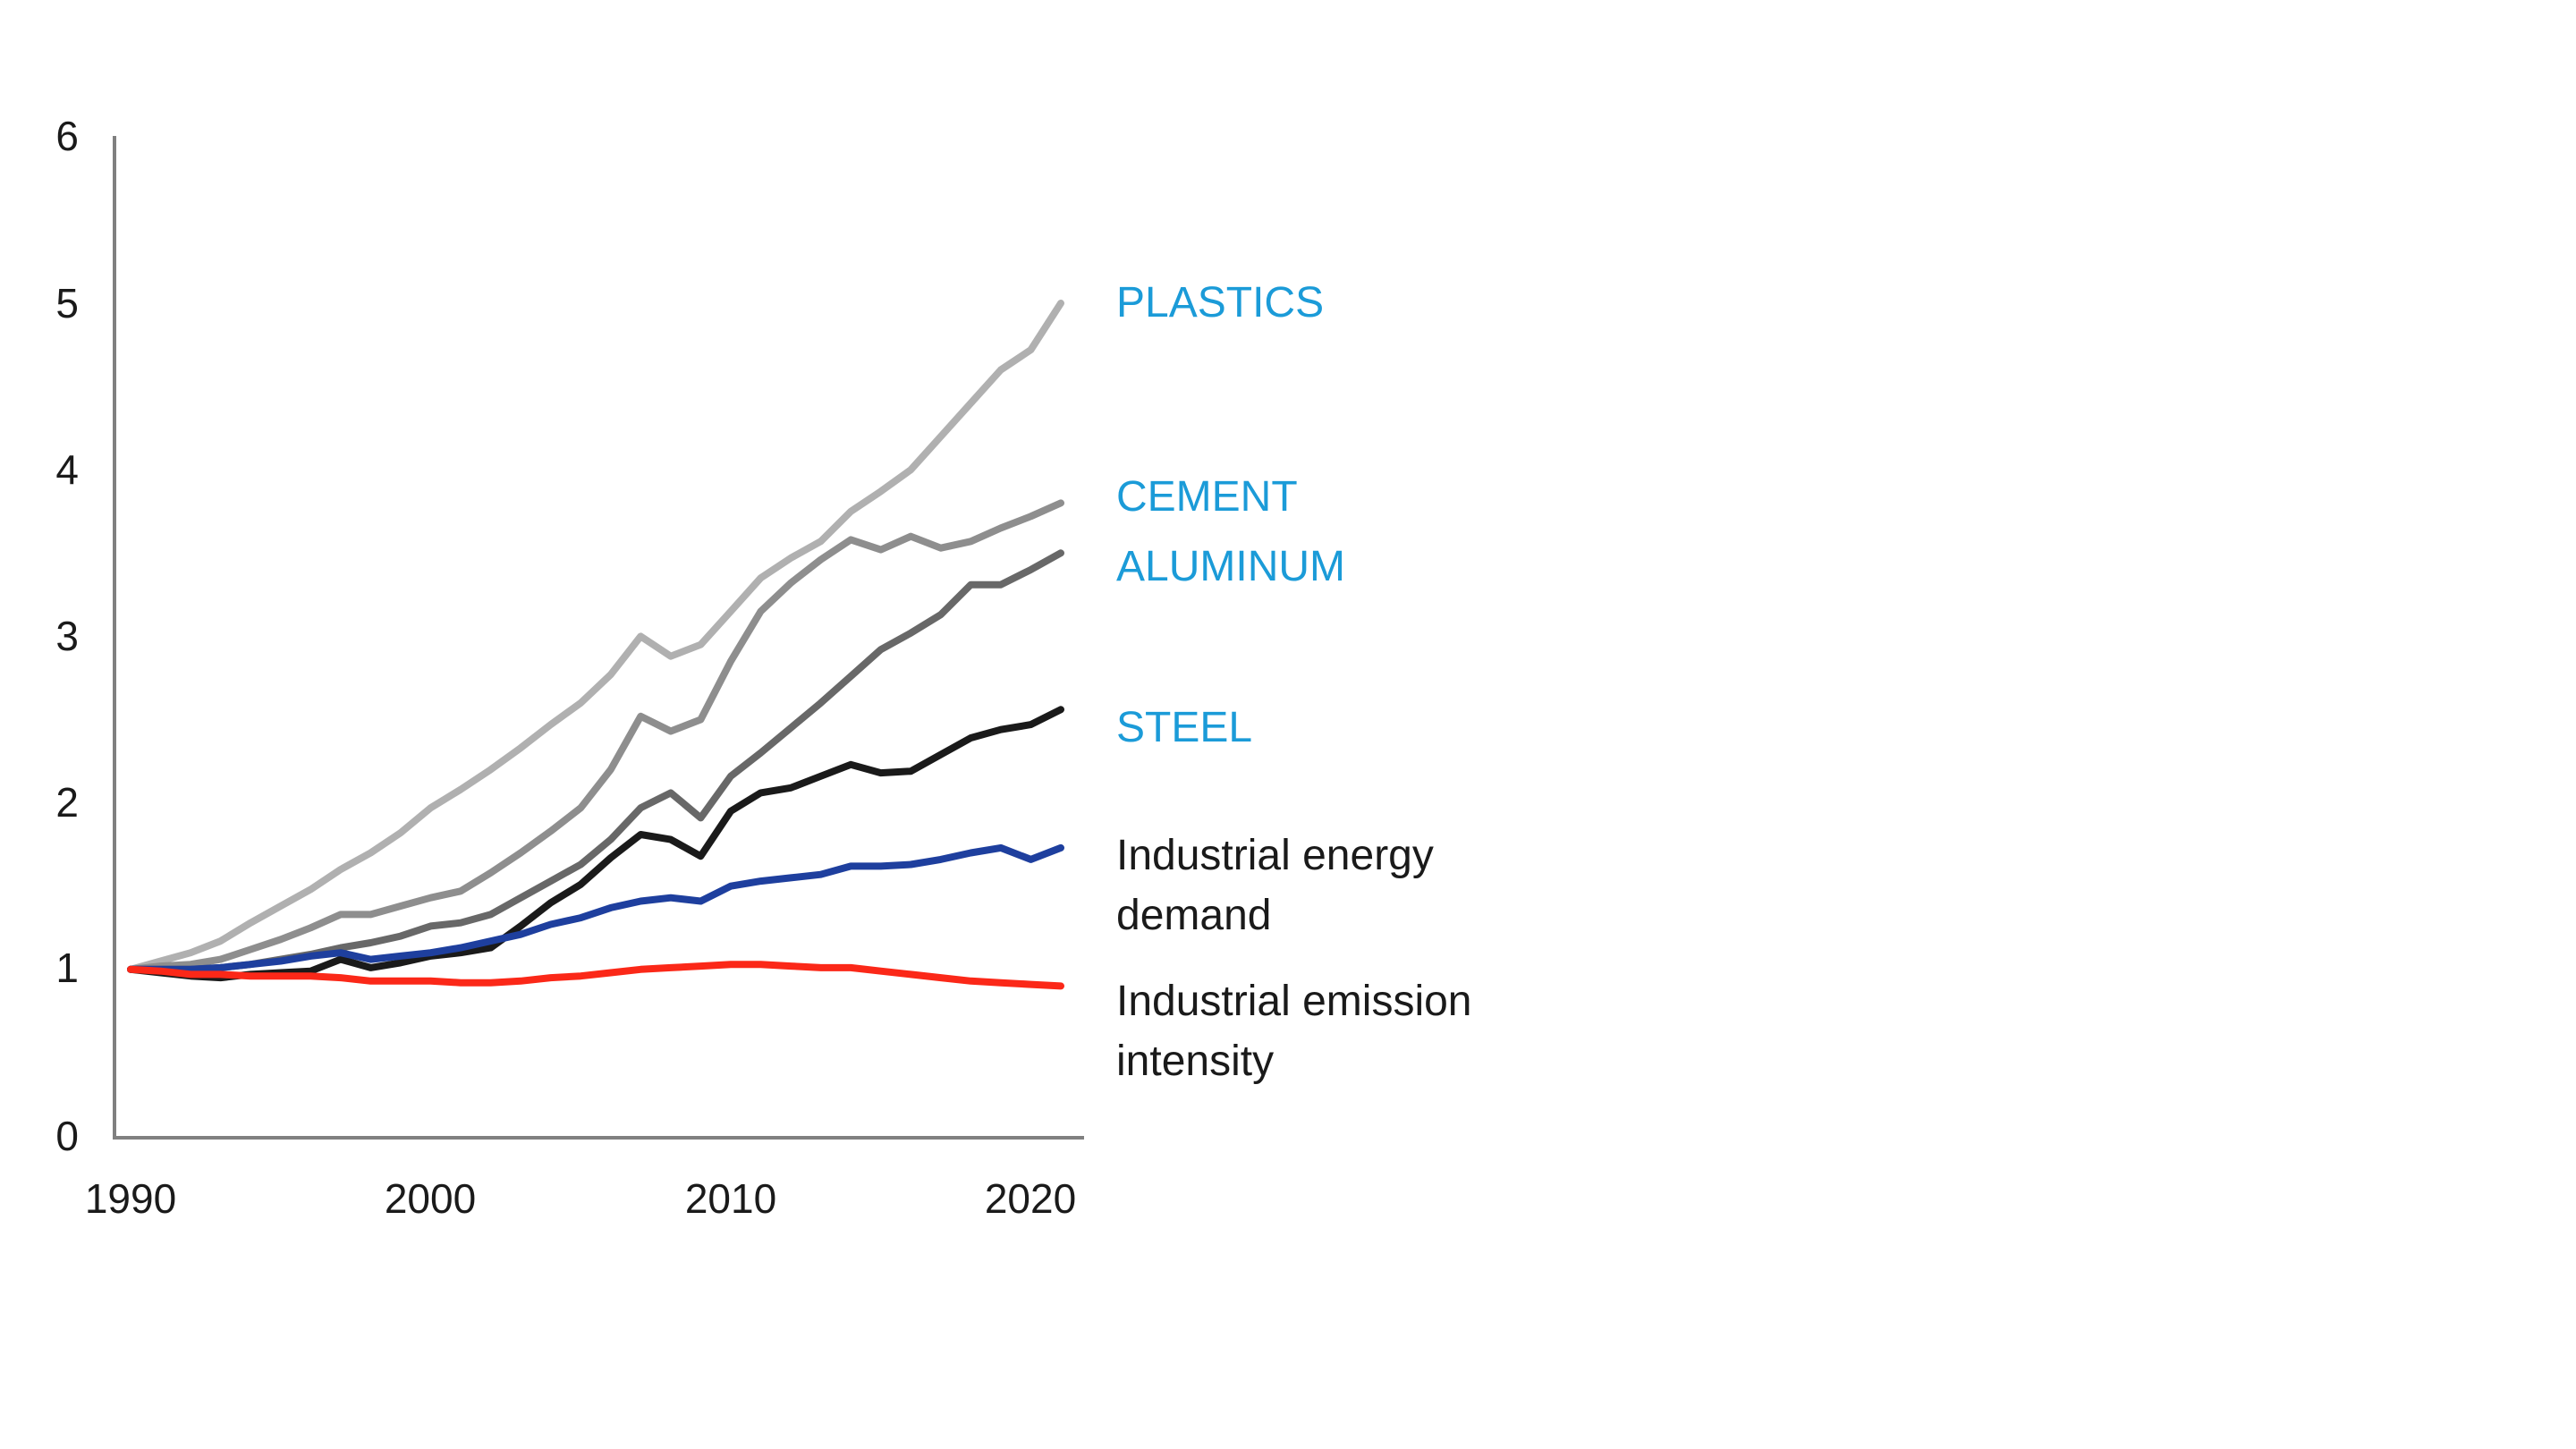  I want to click on y-tick-2: 2, so click(67, 802).